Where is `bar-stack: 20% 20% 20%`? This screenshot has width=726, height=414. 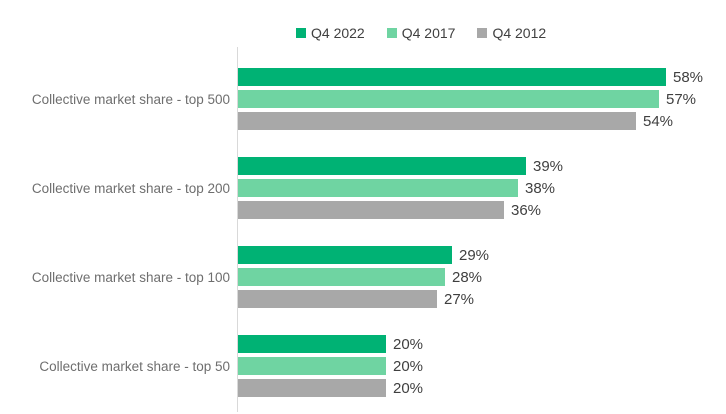 bar-stack: 20% 20% 20% is located at coordinates (330, 366).